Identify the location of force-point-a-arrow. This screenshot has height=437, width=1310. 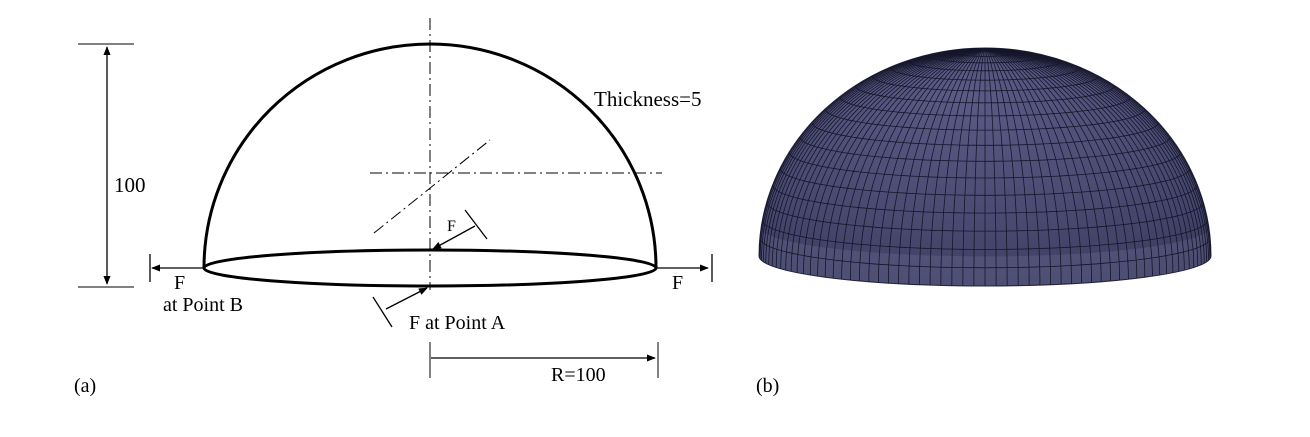
(406, 298).